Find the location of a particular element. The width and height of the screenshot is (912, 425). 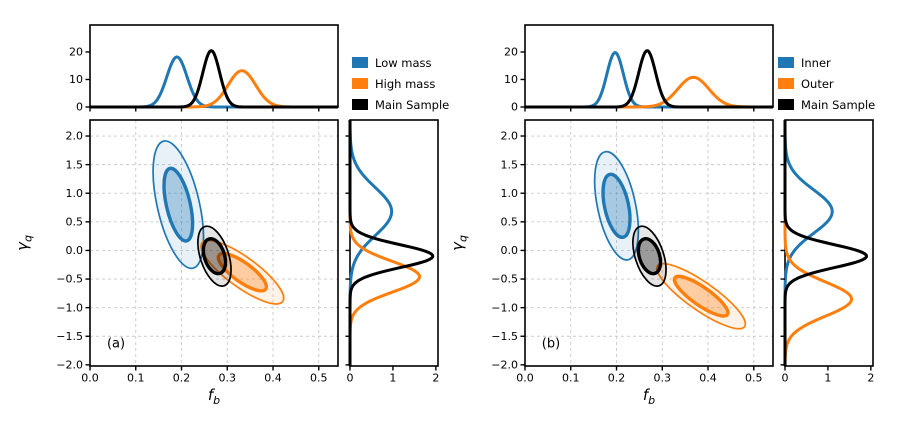

top-marginal-plot-frame is located at coordinates (214, 66).